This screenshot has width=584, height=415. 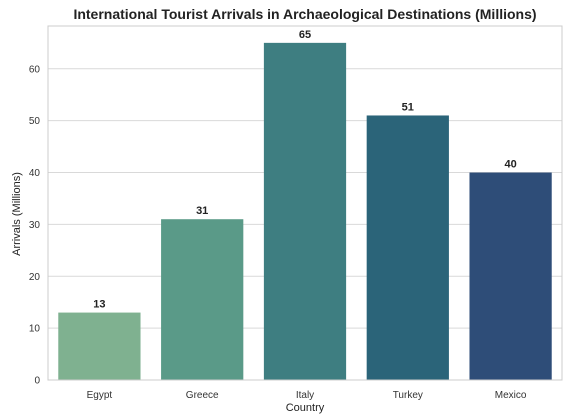 What do you see at coordinates (35, 329) in the screenshot?
I see `y-tick-label: 10` at bounding box center [35, 329].